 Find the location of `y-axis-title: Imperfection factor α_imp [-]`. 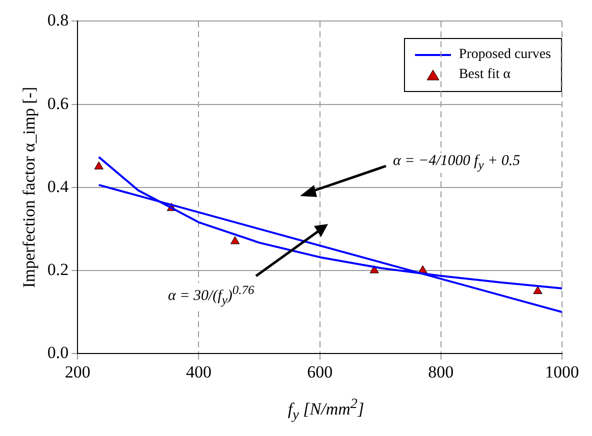

y-axis-title: Imperfection factor α_imp [-] is located at coordinates (29, 187).